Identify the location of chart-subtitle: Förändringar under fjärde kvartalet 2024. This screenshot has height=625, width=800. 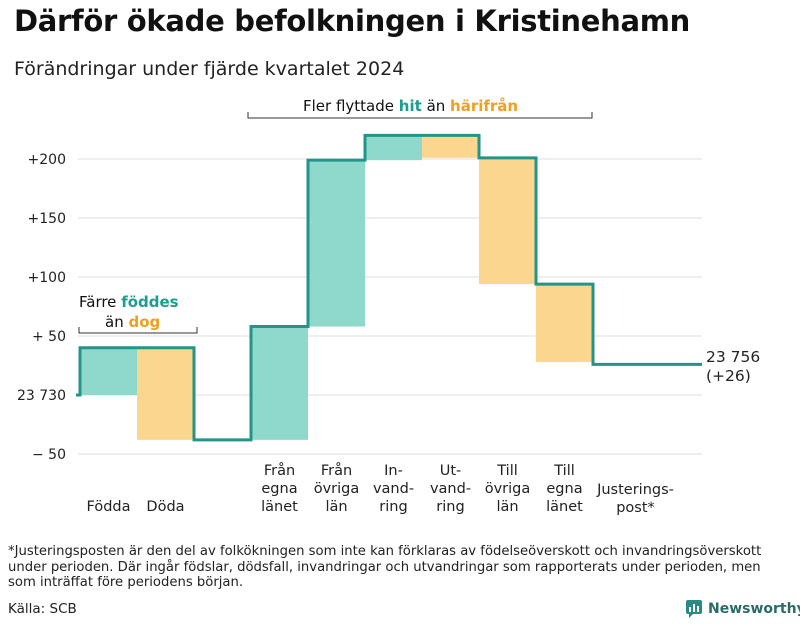
(209, 69).